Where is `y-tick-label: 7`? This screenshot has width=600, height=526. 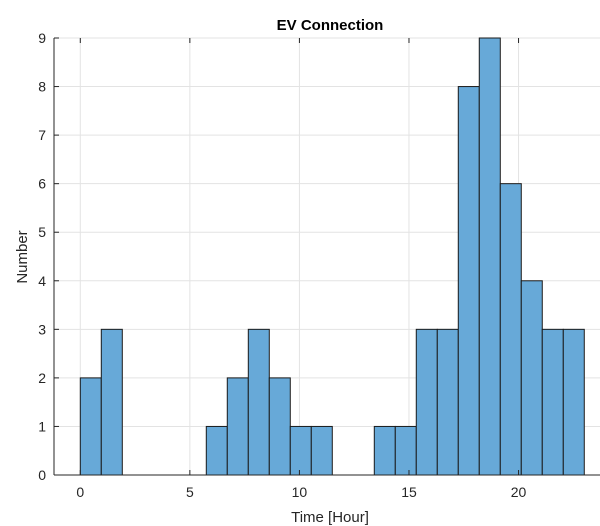 y-tick-label: 7 is located at coordinates (42, 135).